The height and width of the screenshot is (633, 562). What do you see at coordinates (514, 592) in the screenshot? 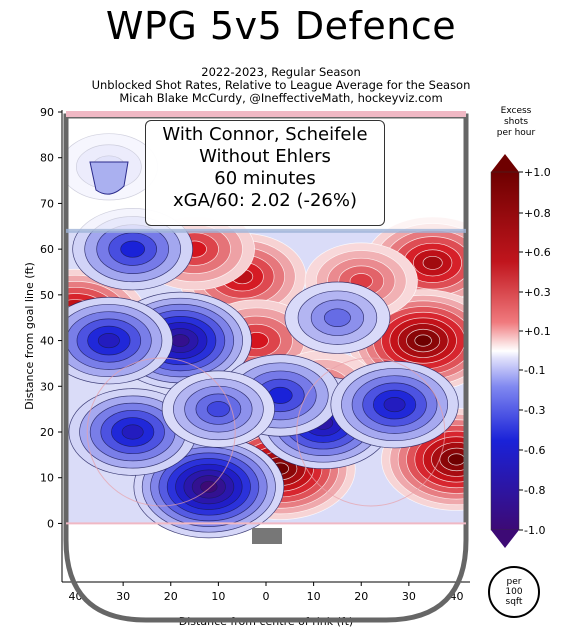
I see `unit-badge: per 100 sqft` at bounding box center [514, 592].